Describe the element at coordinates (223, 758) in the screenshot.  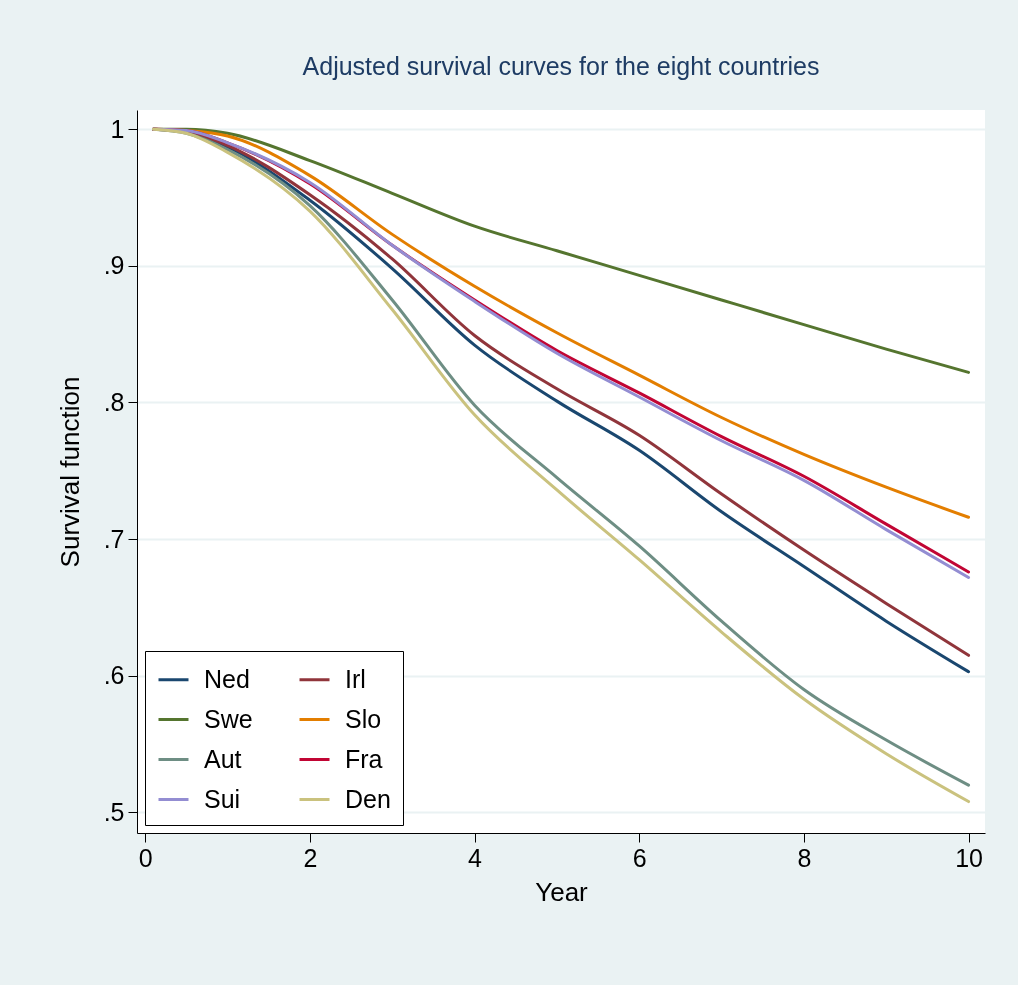
I see `legend-label: Aut` at that location.